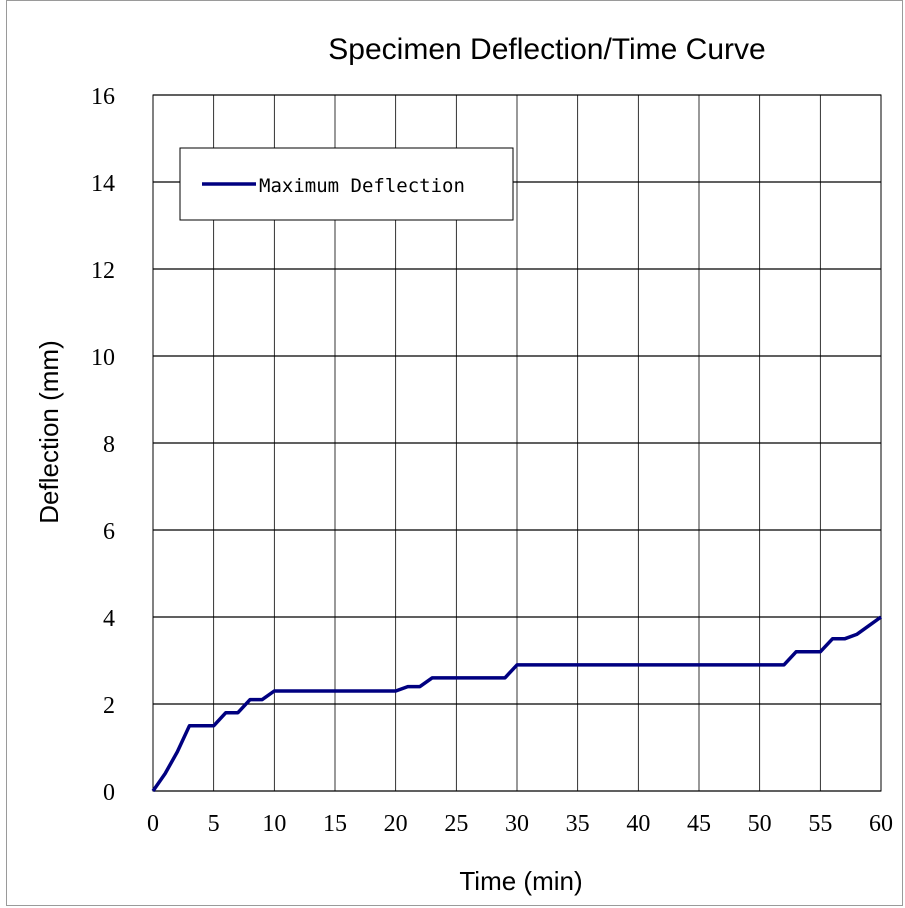 Image resolution: width=905 pixels, height=908 pixels. Describe the element at coordinates (638, 824) in the screenshot. I see `x-tick-label: 40` at that location.